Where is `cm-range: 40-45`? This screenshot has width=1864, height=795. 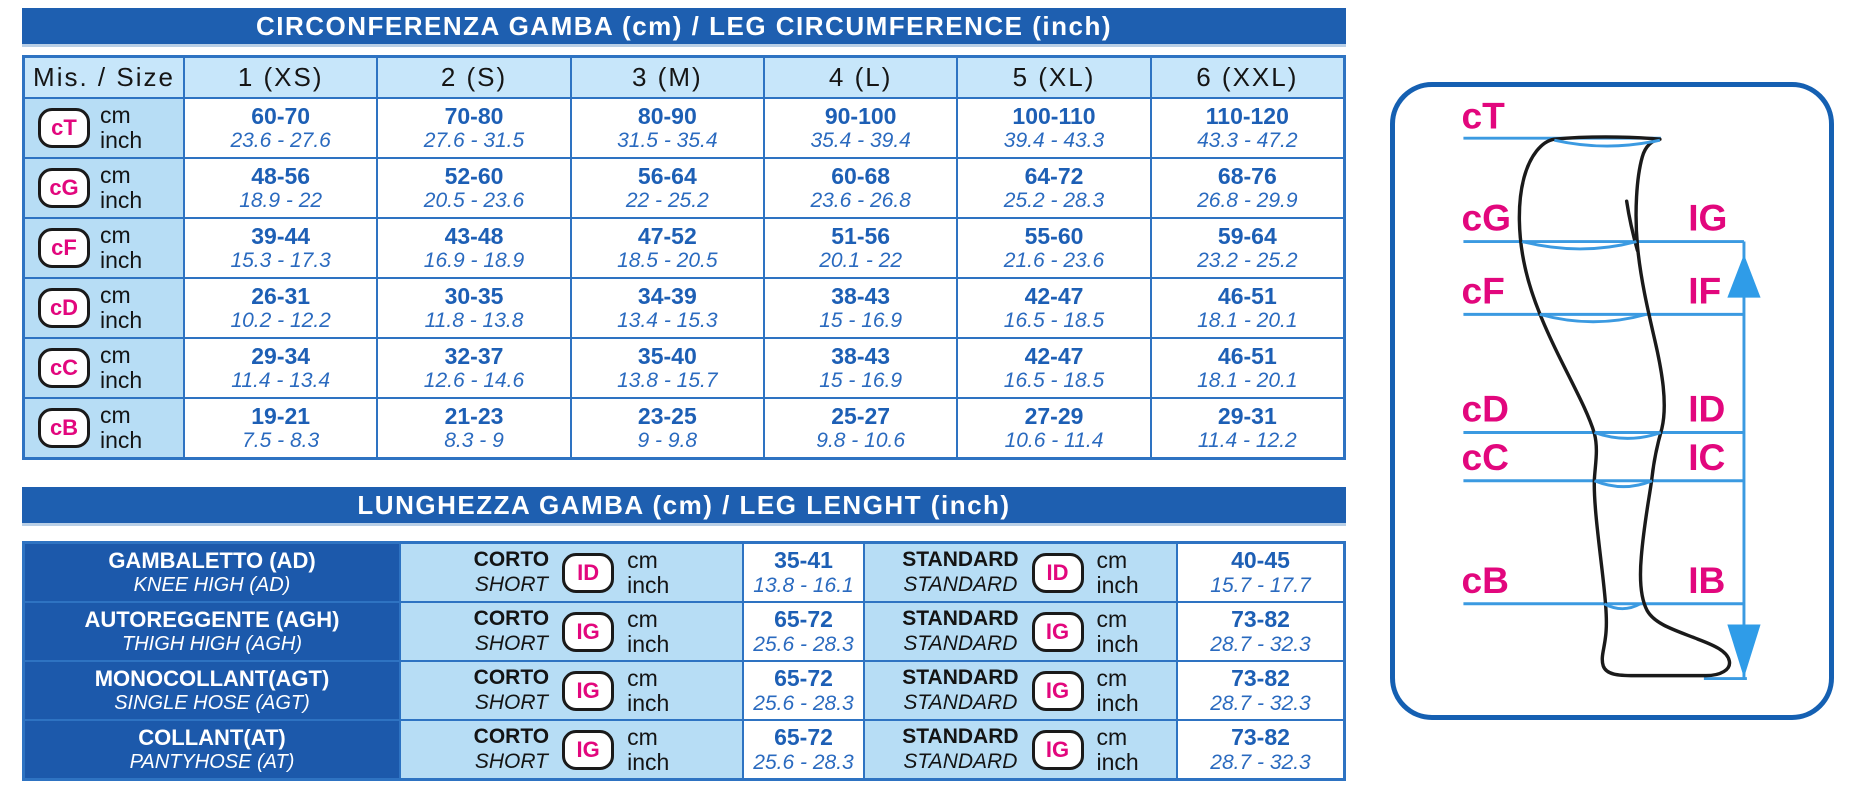 cm-range: 40-45 is located at coordinates (1260, 560).